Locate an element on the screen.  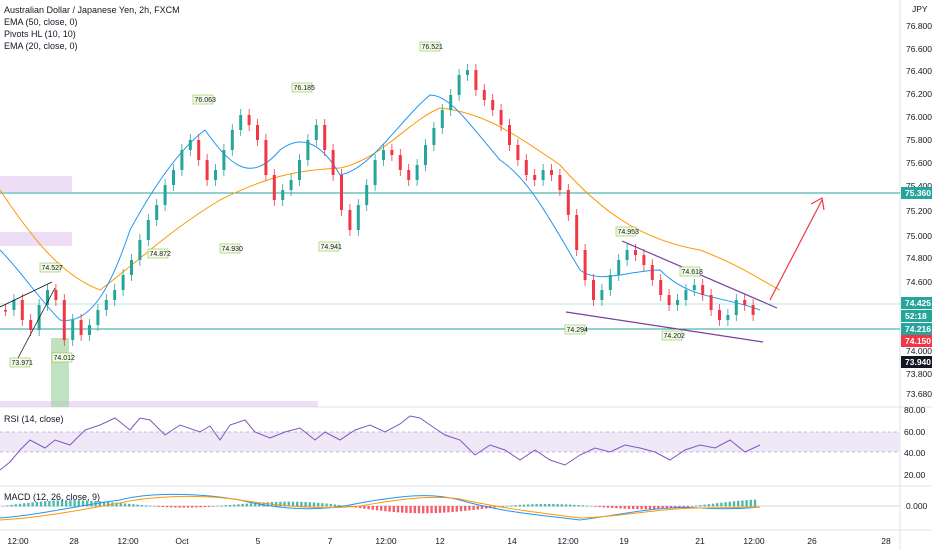
macd-label: MACD (12, 26, close, 9) is located at coordinates (52, 497).